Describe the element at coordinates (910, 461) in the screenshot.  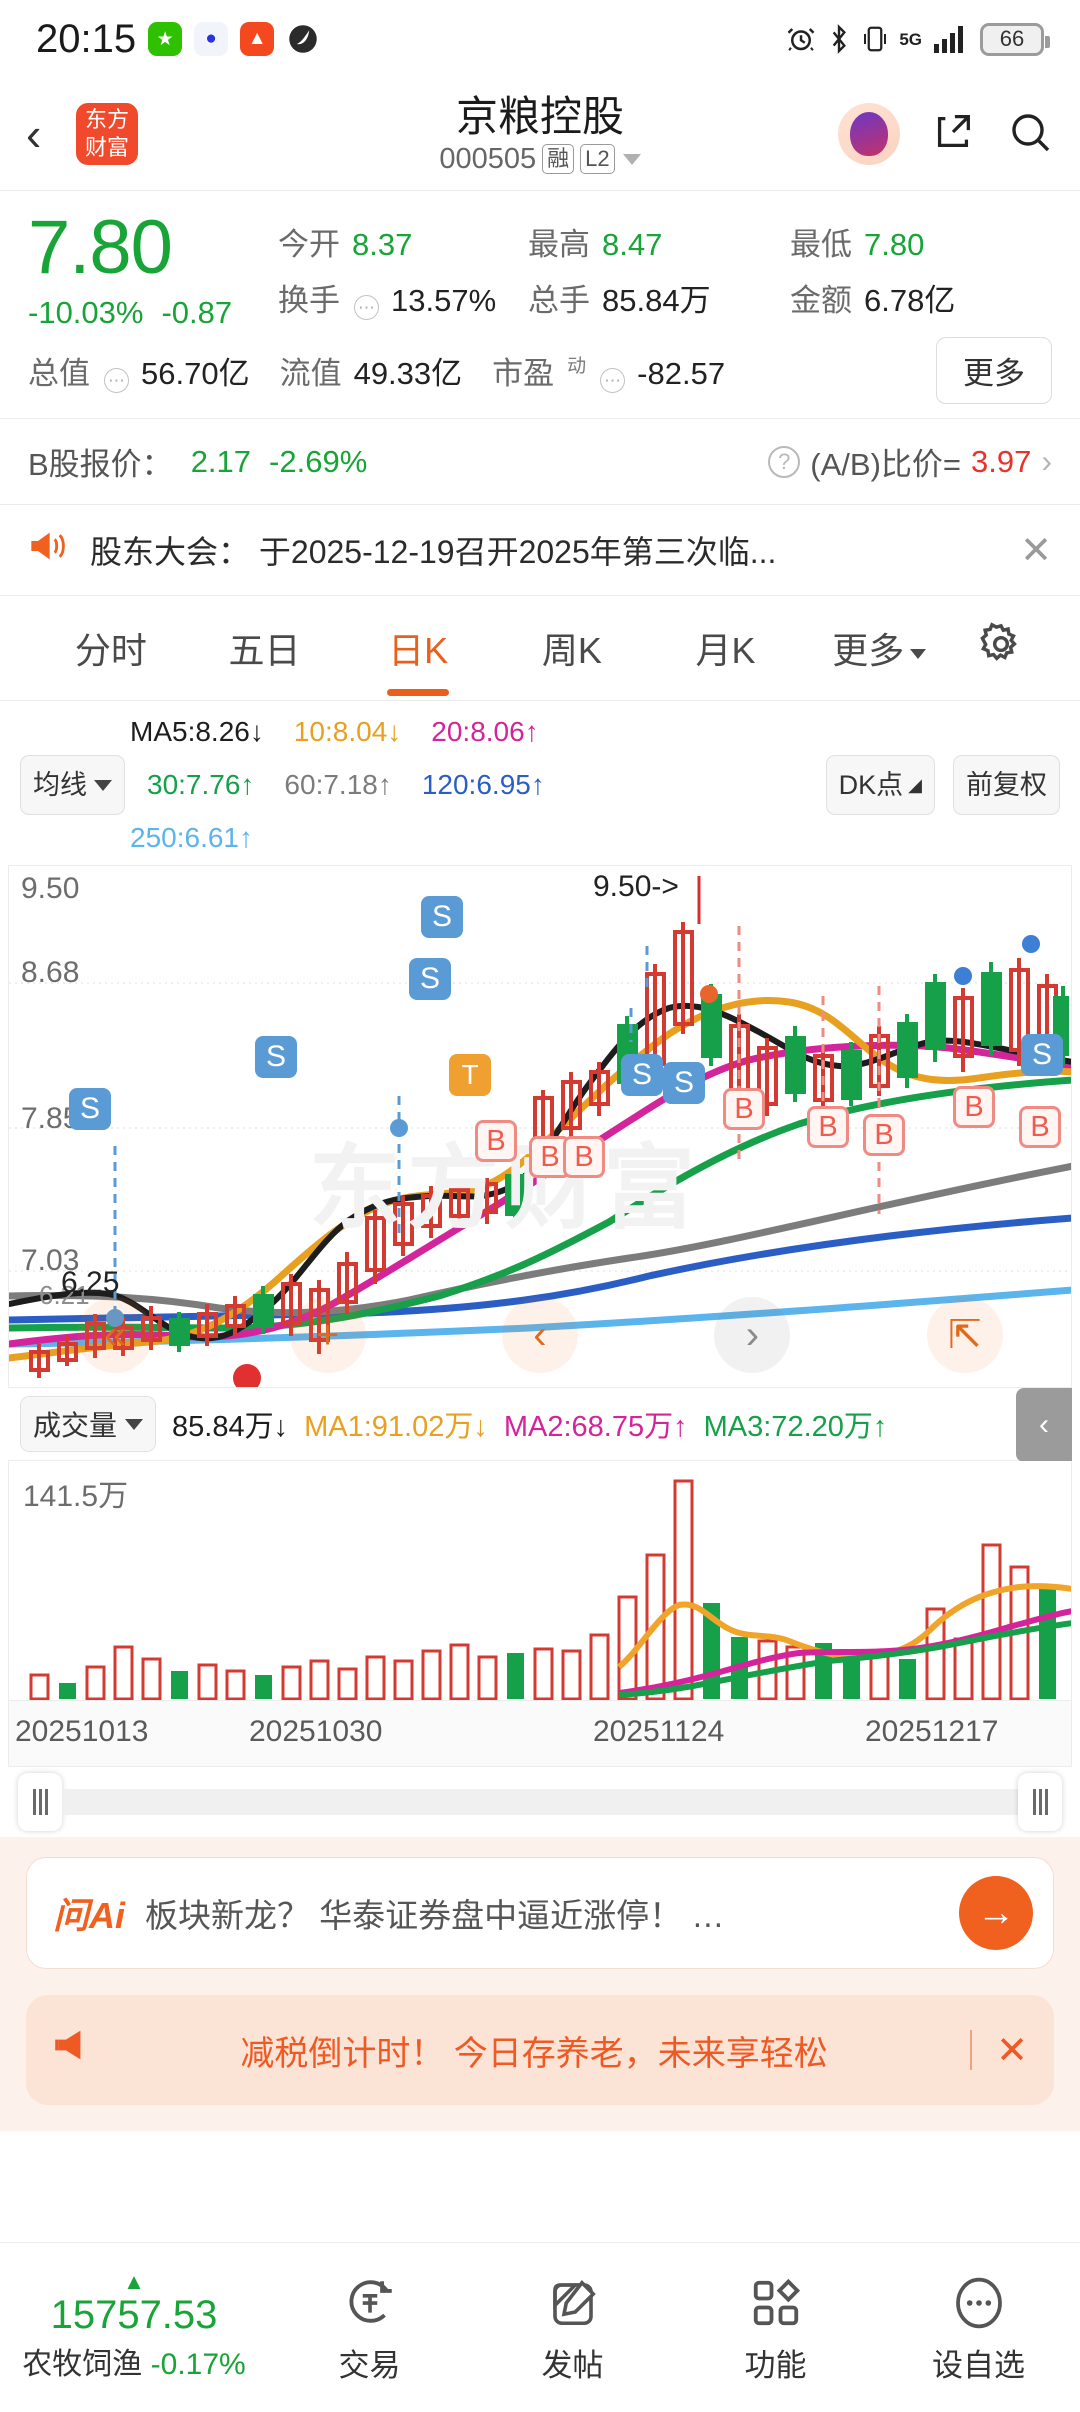
I see `ab-ratio-block: ? (A/B)比价= 3.97 ›` at that location.